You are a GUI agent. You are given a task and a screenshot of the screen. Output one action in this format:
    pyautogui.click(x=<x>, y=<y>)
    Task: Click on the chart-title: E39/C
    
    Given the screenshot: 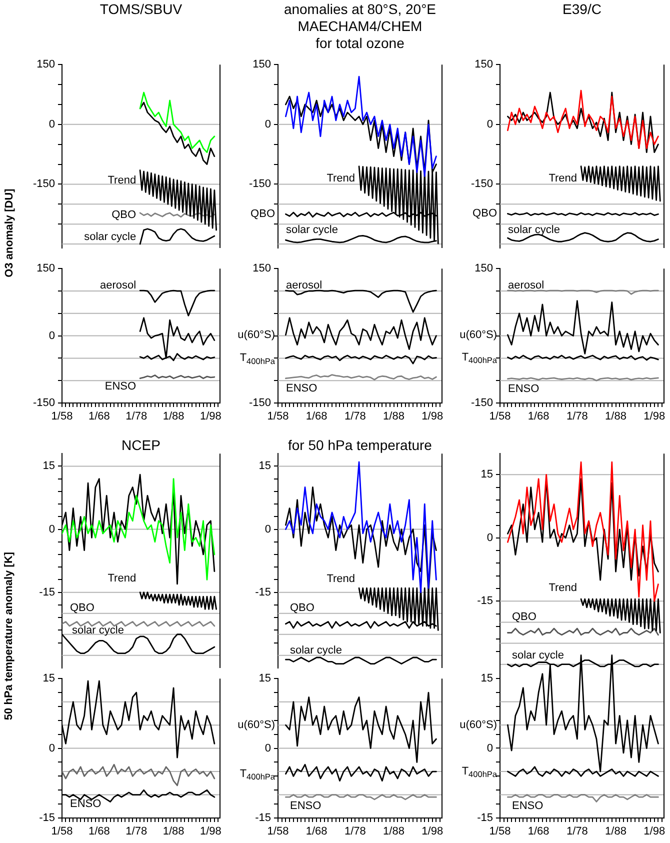 What is the action you would take?
    pyautogui.click(x=582, y=9)
    